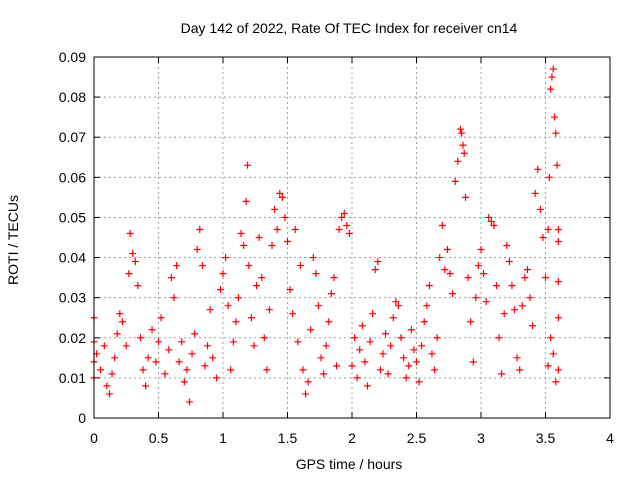 The height and width of the screenshot is (480, 640). What do you see at coordinates (72, 97) in the screenshot?
I see `y-tick-label: 0.08` at bounding box center [72, 97].